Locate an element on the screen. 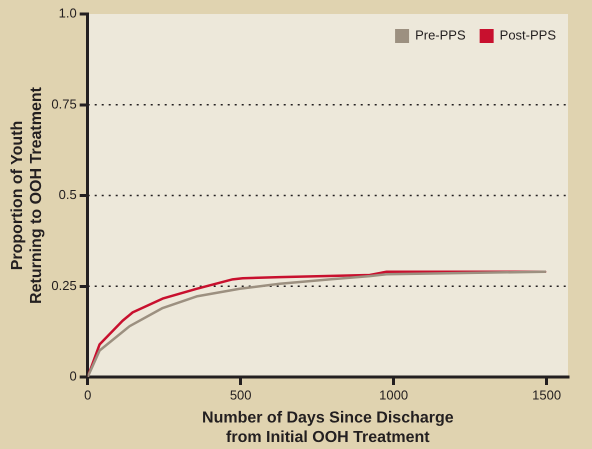 This screenshot has width=592, height=449. x-tick-label: 0 is located at coordinates (88, 394).